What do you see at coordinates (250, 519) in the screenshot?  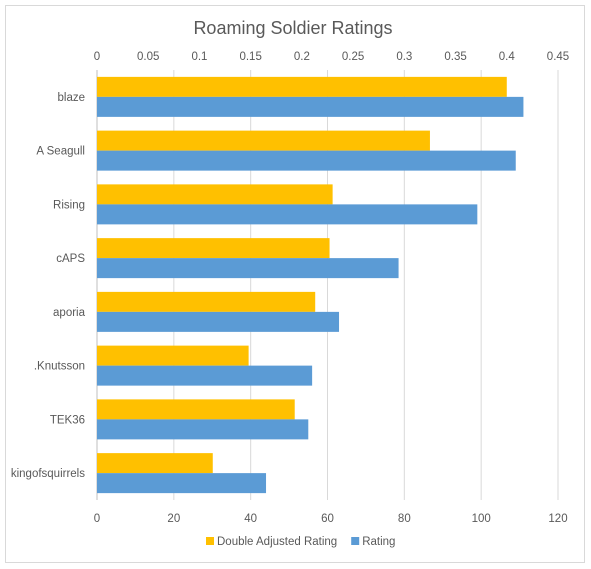 I see `bottom-axis-tick-label: 40` at bounding box center [250, 519].